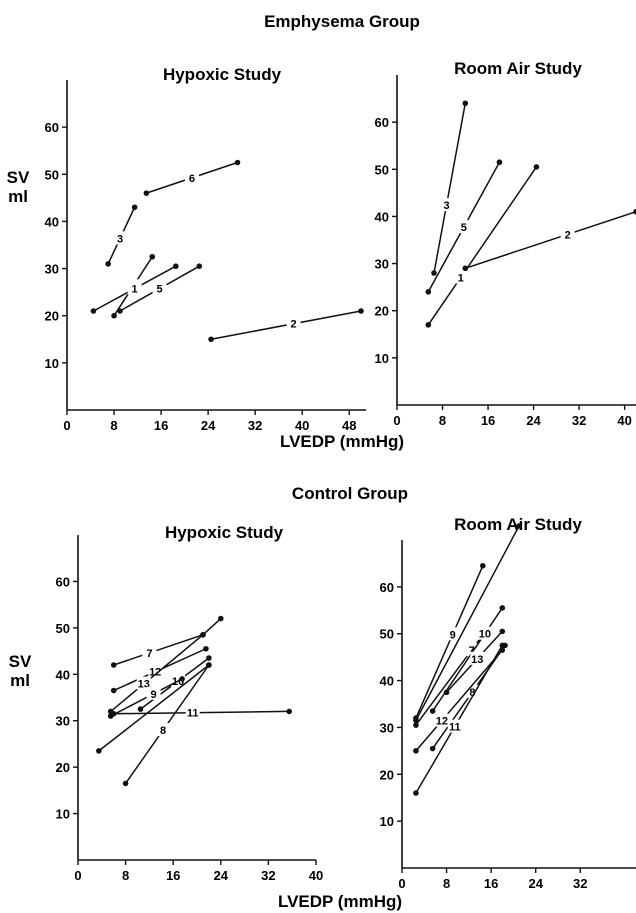  Describe the element at coordinates (350, 493) in the screenshot. I see `bottom-group-title: Control Group` at that location.